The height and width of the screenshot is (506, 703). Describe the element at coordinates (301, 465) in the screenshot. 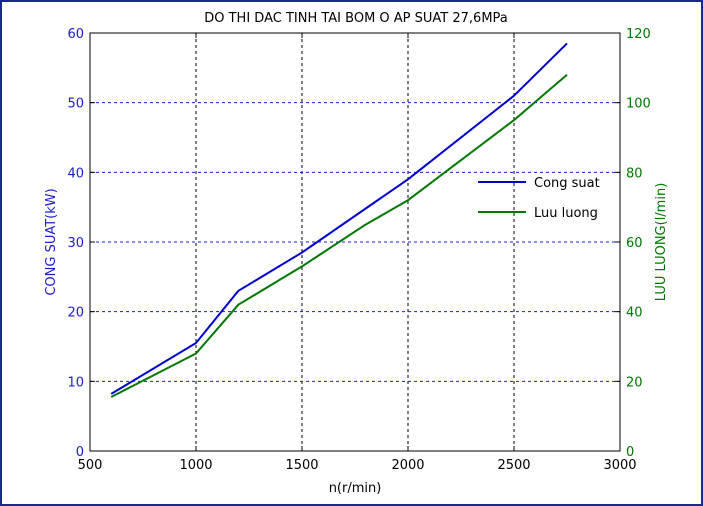

I see `x-tick-label: 1500` at that location.